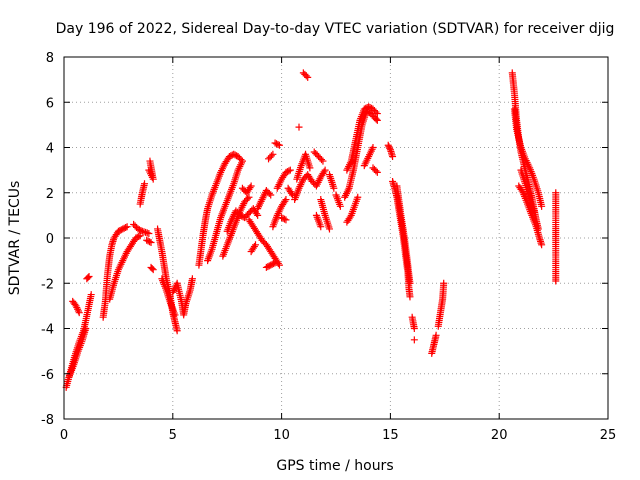 This screenshot has height=480, width=640. What do you see at coordinates (173, 435) in the screenshot?
I see `x-tick-label: 5` at bounding box center [173, 435].